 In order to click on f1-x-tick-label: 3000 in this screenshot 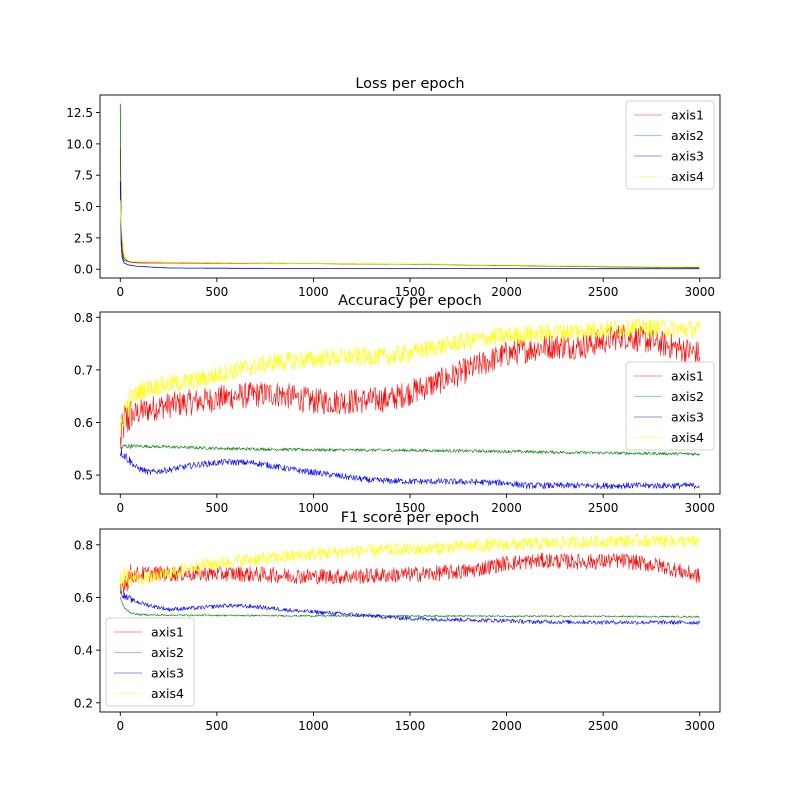, I will do `click(699, 726)`.